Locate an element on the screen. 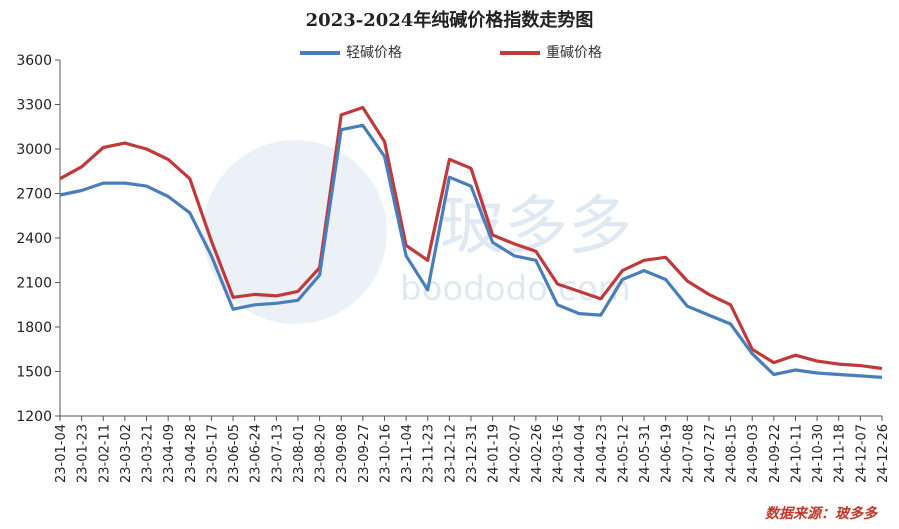  x-tick-label: 24-09-22 is located at coordinates (775, 453).